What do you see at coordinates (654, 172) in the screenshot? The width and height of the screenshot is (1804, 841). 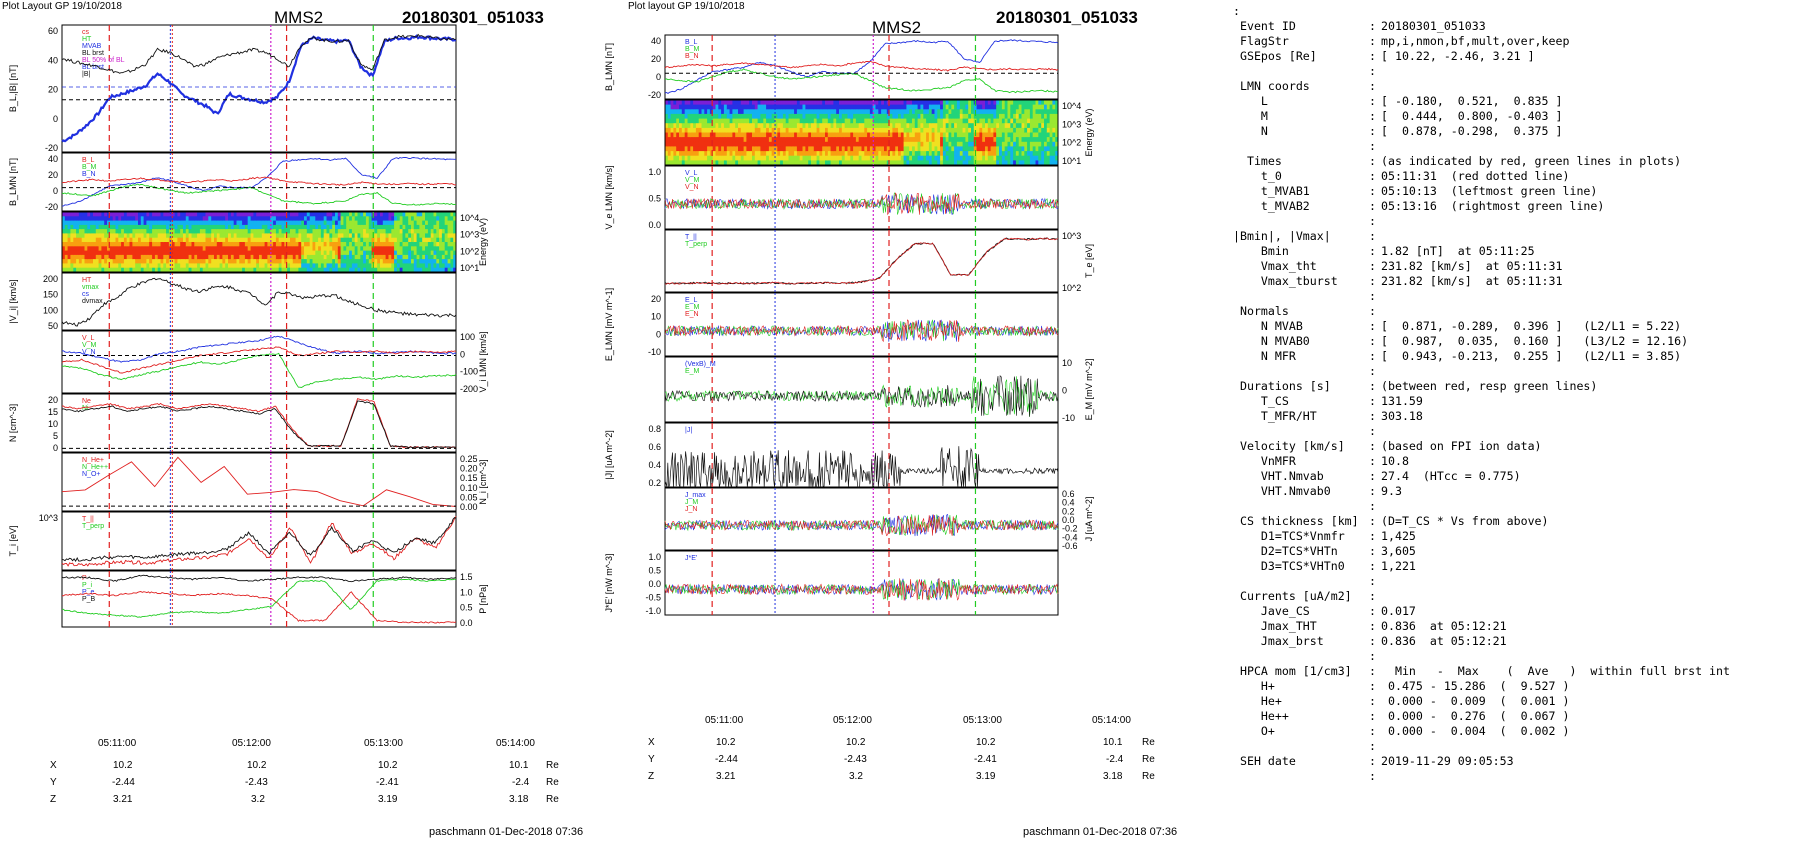 I see `ytick-label: 1.0` at bounding box center [654, 172].